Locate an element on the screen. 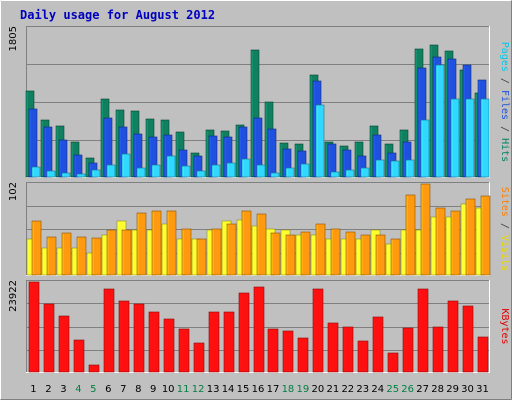 Image resolution: width=512 pixels, height=400 pixels. panel-max-label: 23922 is located at coordinates (13, 296).